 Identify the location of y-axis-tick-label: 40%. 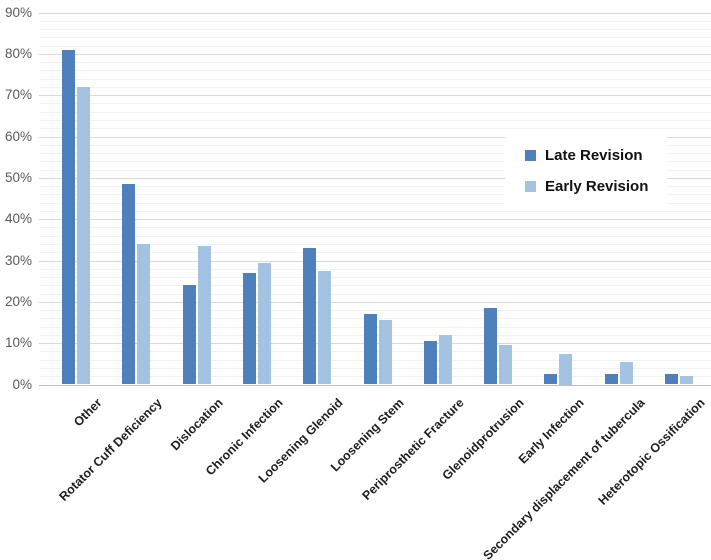
(18, 219).